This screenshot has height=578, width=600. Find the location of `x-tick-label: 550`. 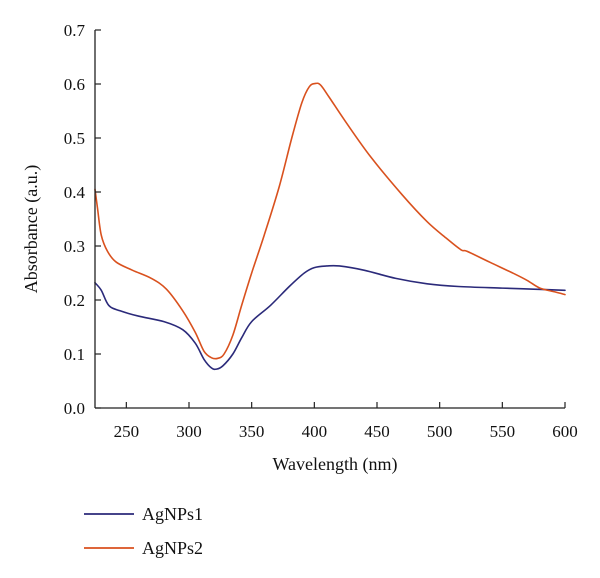

x-tick-label: 550 is located at coordinates (503, 431).